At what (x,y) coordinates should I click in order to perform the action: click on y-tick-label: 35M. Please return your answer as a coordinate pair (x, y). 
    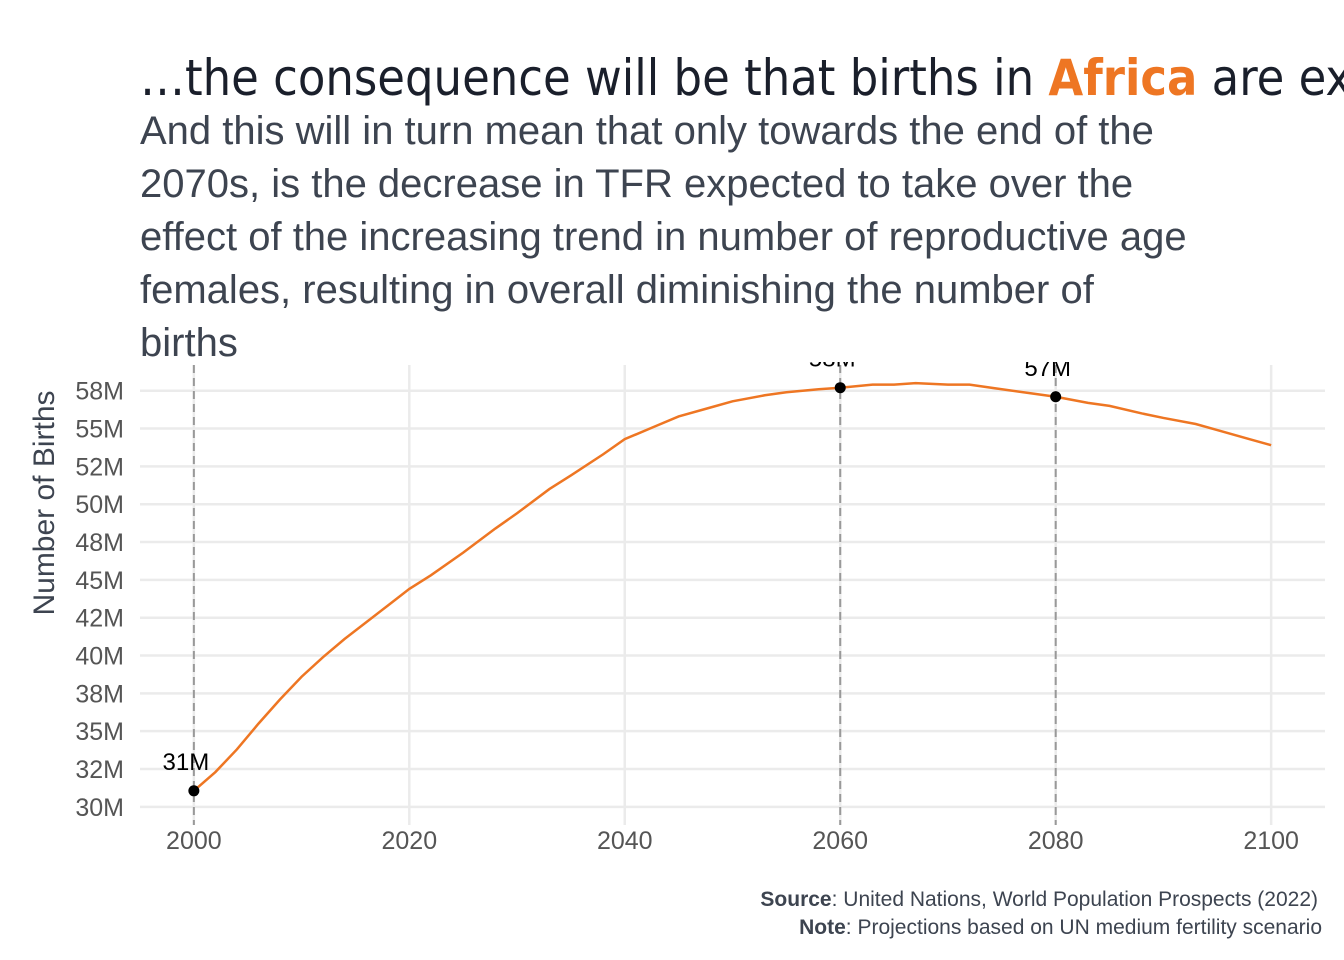
    Looking at the image, I should click on (99, 732).